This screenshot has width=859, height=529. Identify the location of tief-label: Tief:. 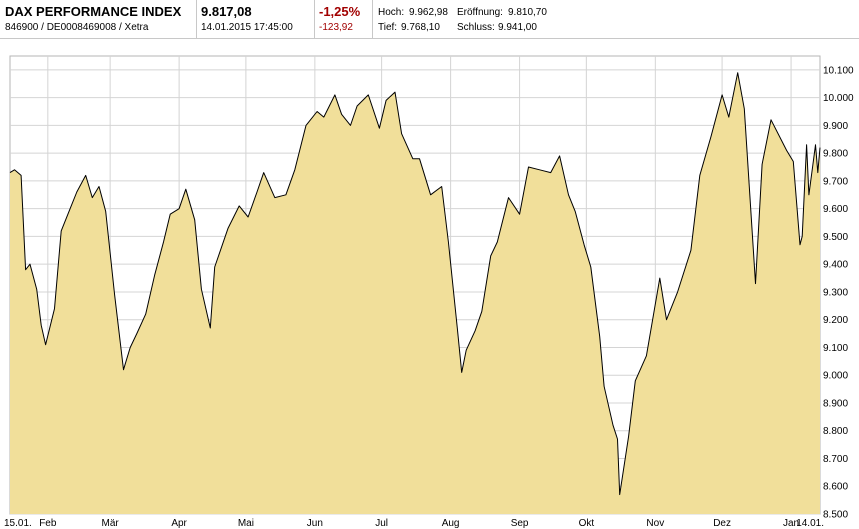
(388, 27).